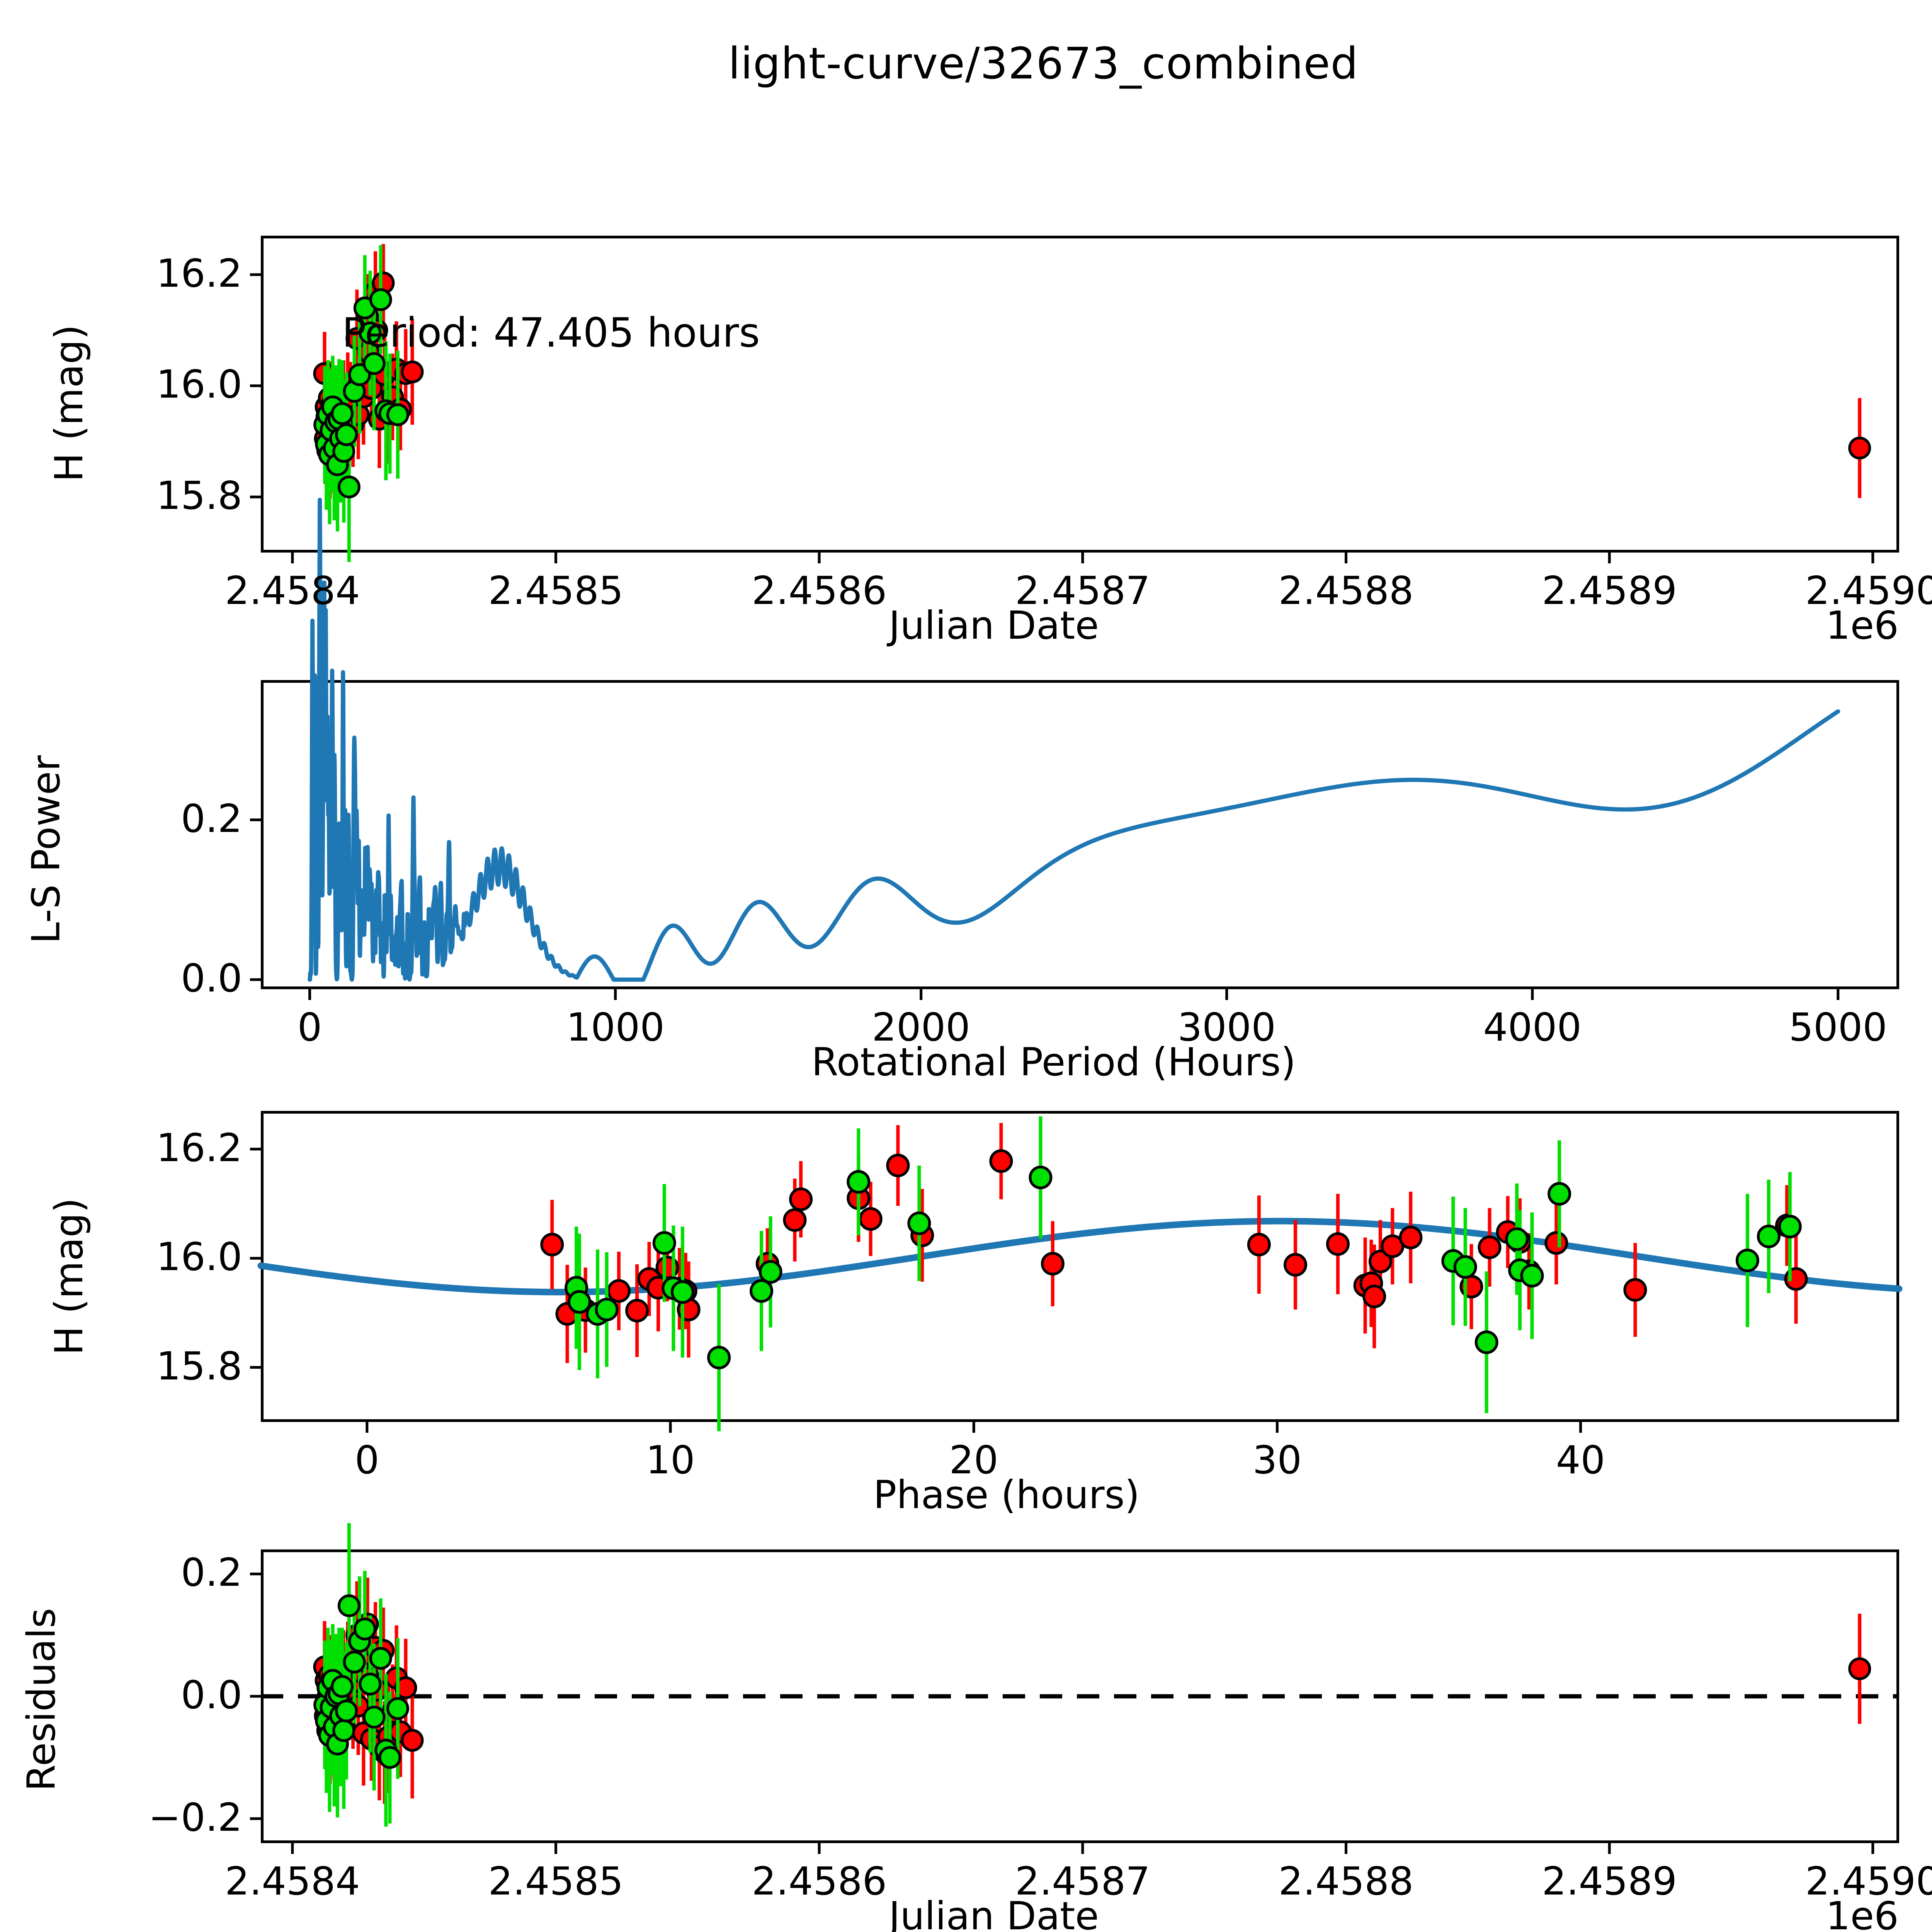 The height and width of the screenshot is (1932, 1932). I want to click on xtick-label-periodogram: 5000, so click(1839, 1028).